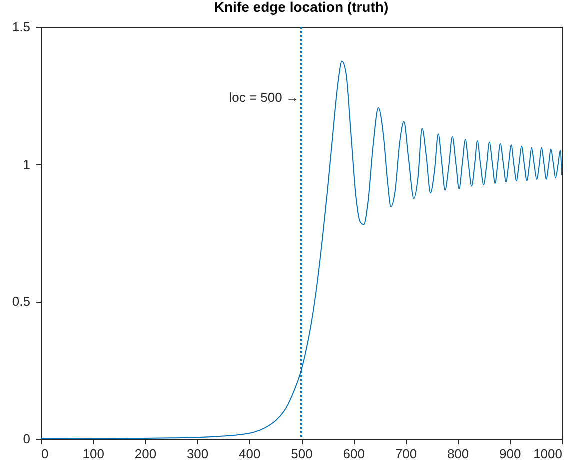 The height and width of the screenshot is (465, 579). Describe the element at coordinates (250, 454) in the screenshot. I see `x-tick-label: 400` at that location.